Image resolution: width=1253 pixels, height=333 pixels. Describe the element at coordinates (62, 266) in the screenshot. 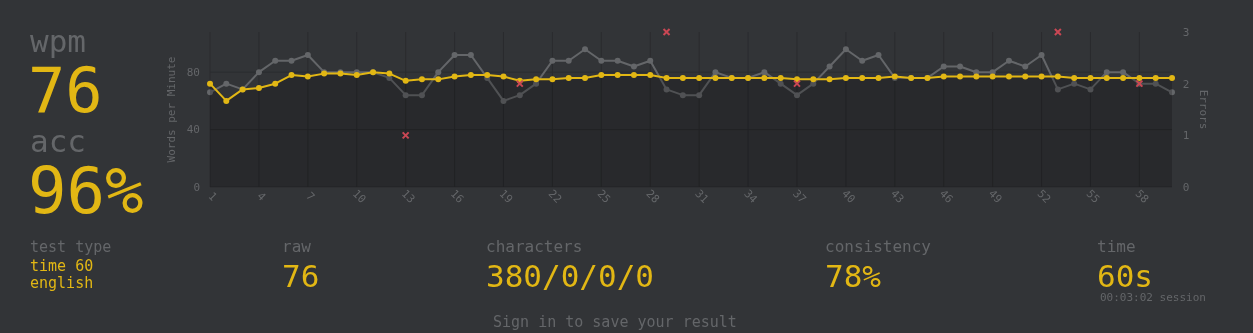

I see `text: time 60` at that location.